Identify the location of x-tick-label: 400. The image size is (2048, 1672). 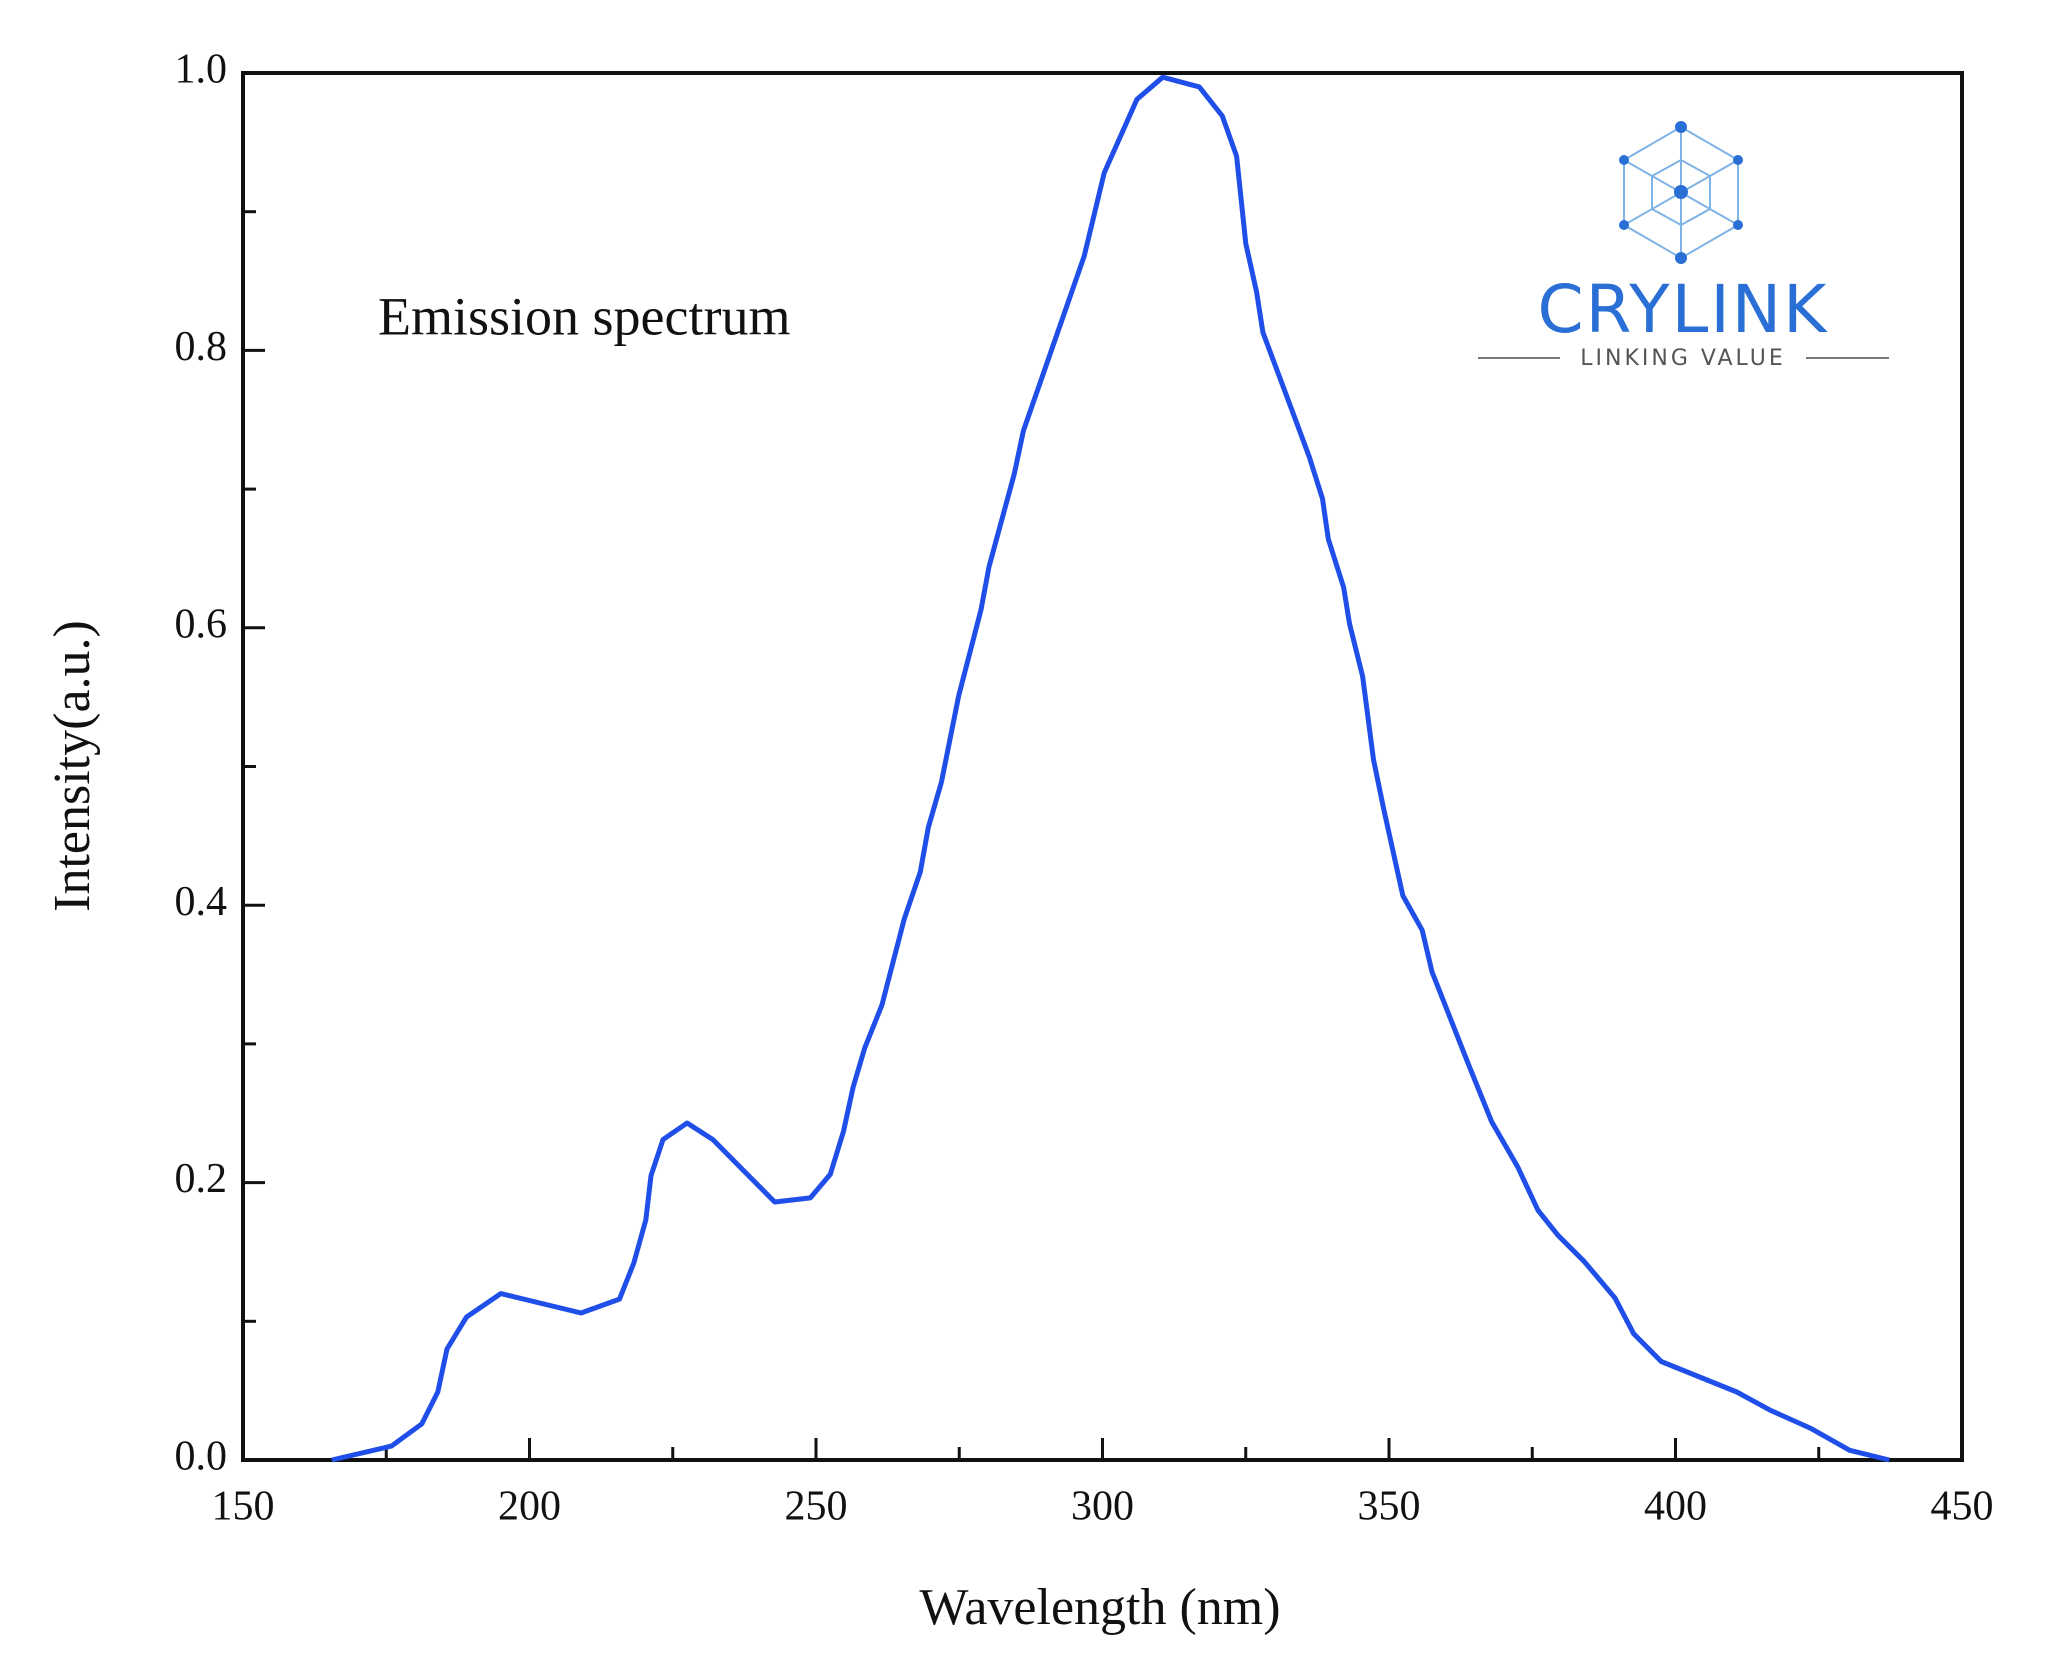
(1675, 1507).